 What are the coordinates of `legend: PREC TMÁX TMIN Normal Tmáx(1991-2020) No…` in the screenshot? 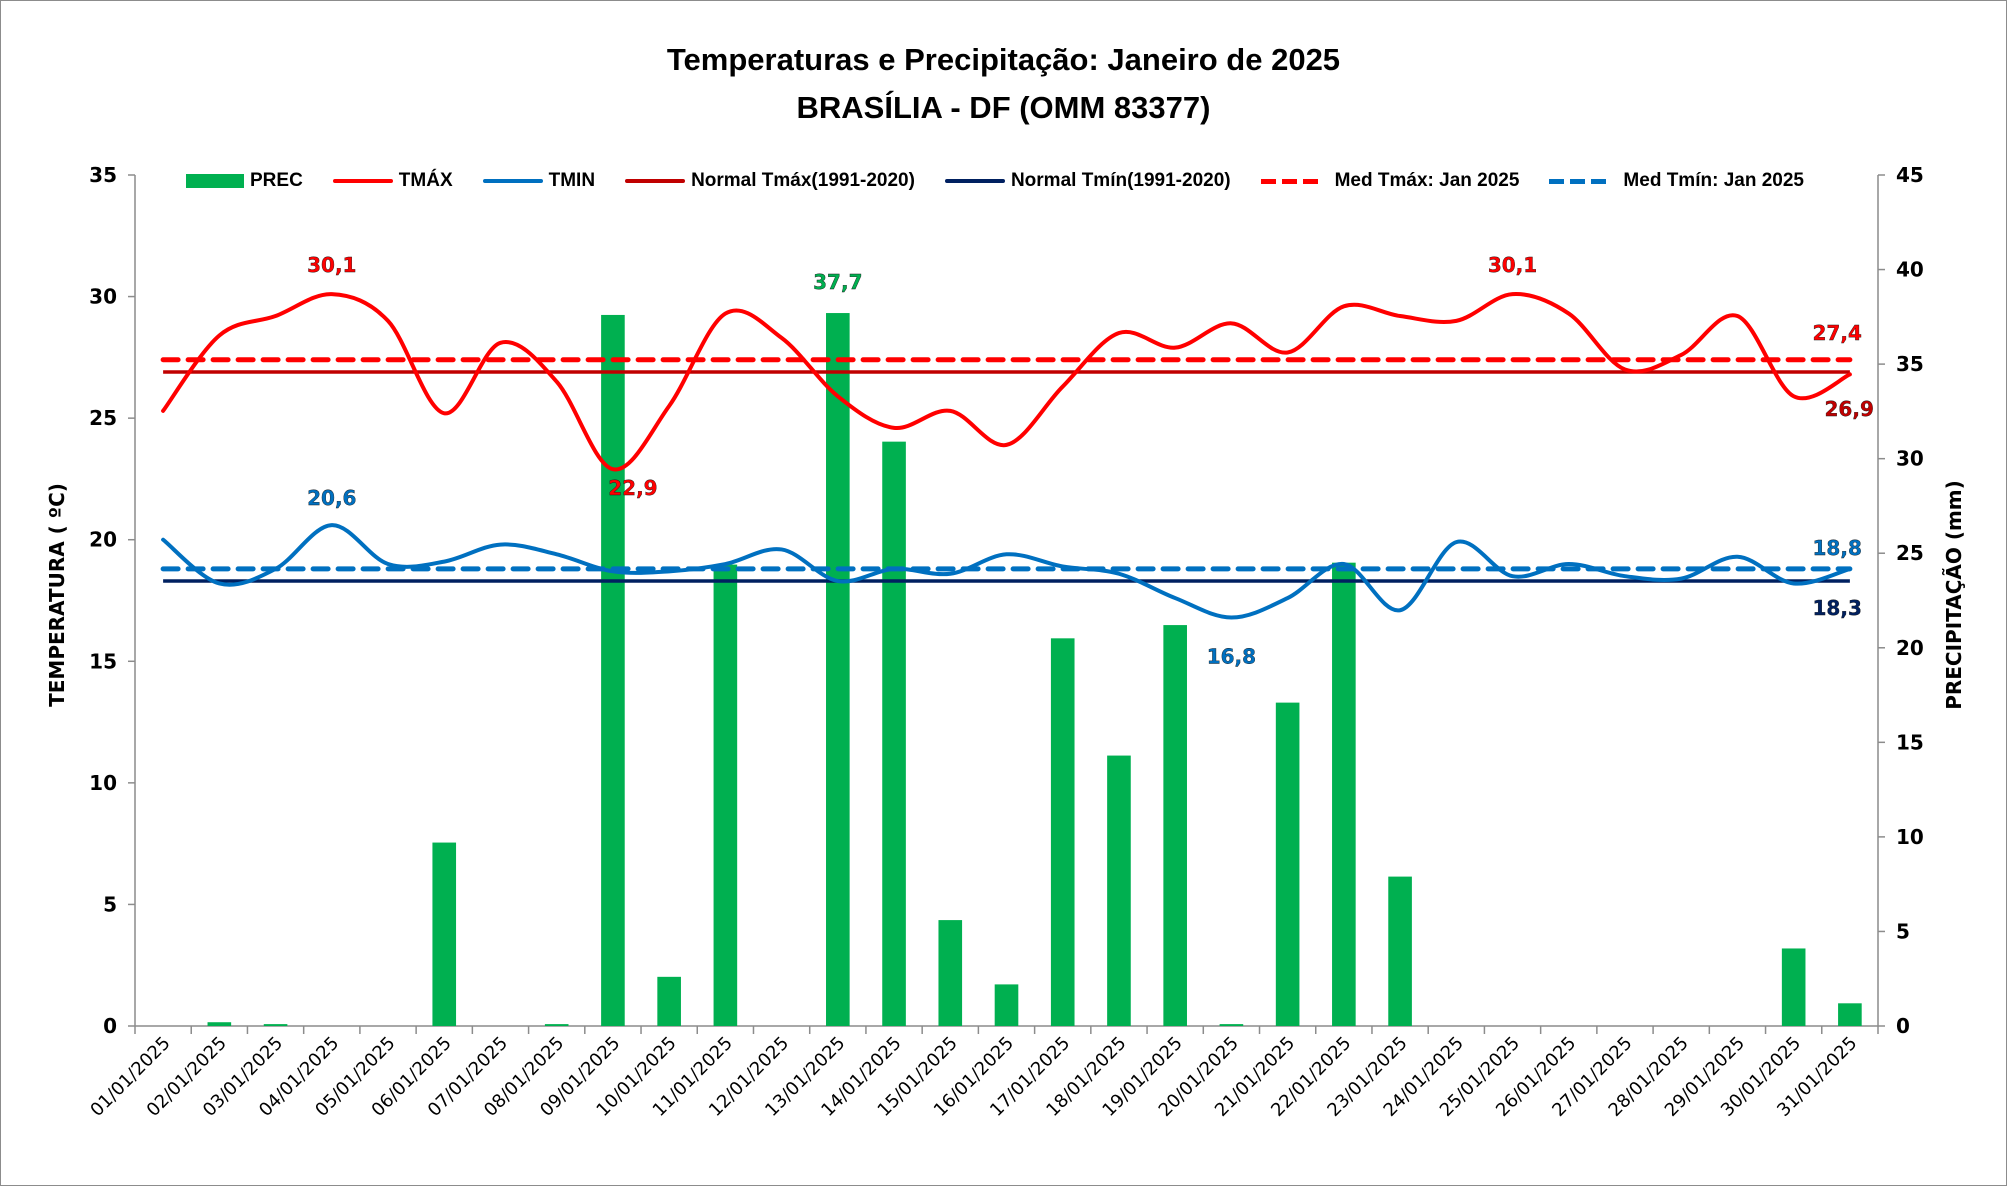 It's located at (1010, 181).